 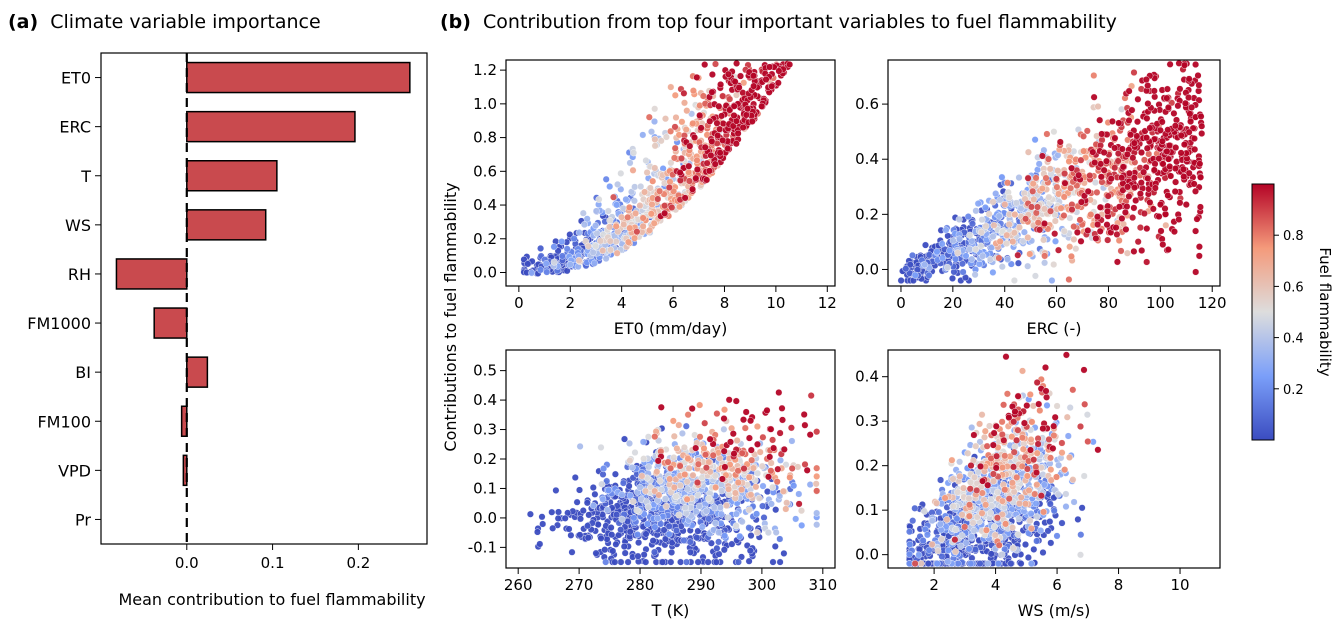 I want to click on x-tick-label: 20, so click(x=952, y=303).